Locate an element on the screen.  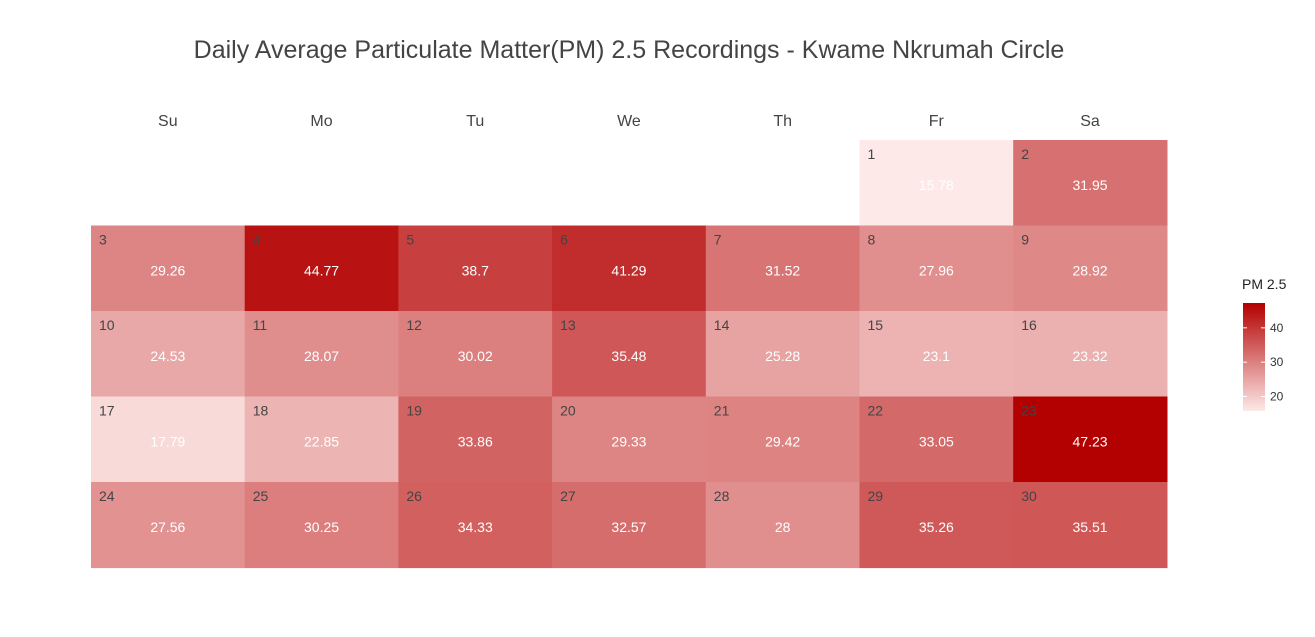
day-number: 9 is located at coordinates (1025, 240).